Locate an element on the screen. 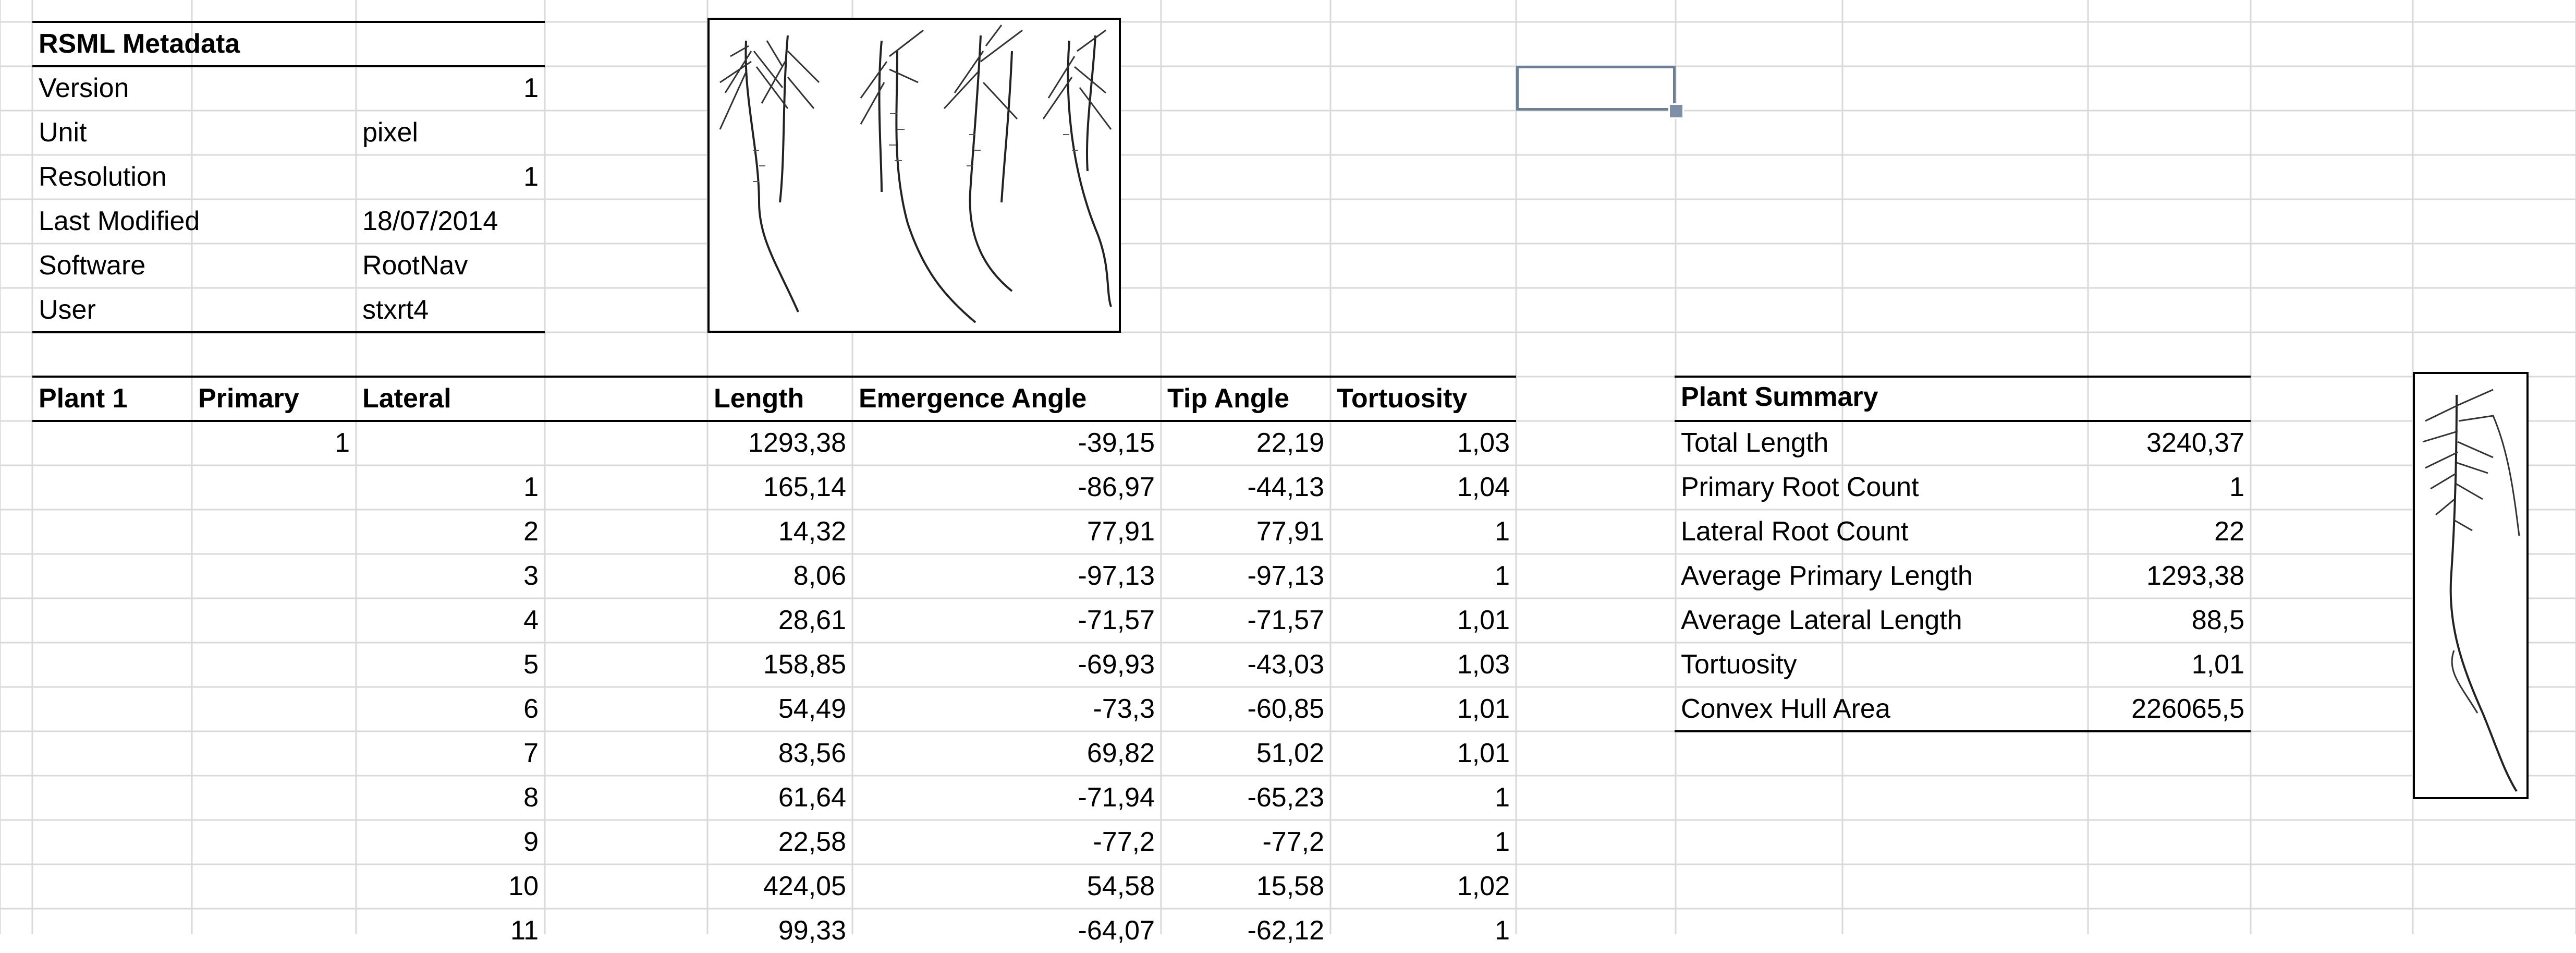  table-cell: 14,32 is located at coordinates (812, 531).